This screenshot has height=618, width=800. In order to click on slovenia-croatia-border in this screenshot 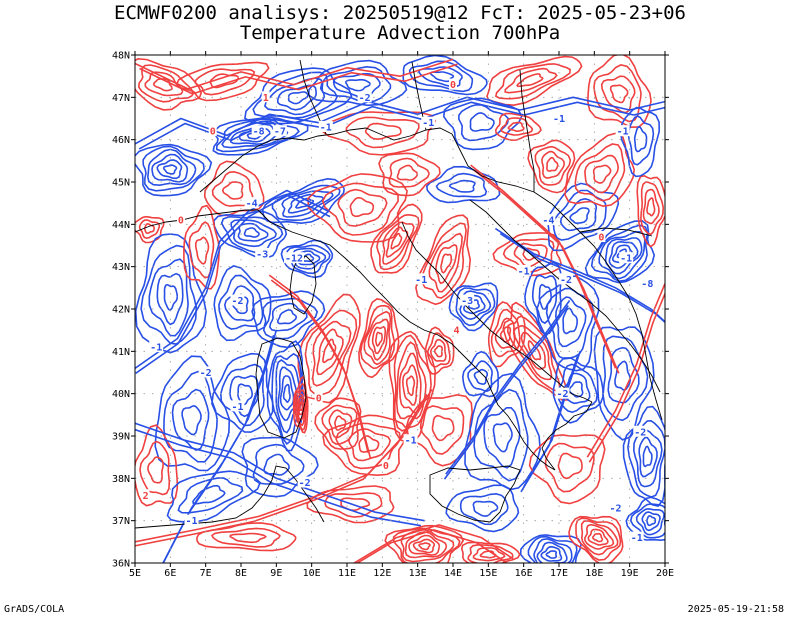, I will do `click(540, 215)`.